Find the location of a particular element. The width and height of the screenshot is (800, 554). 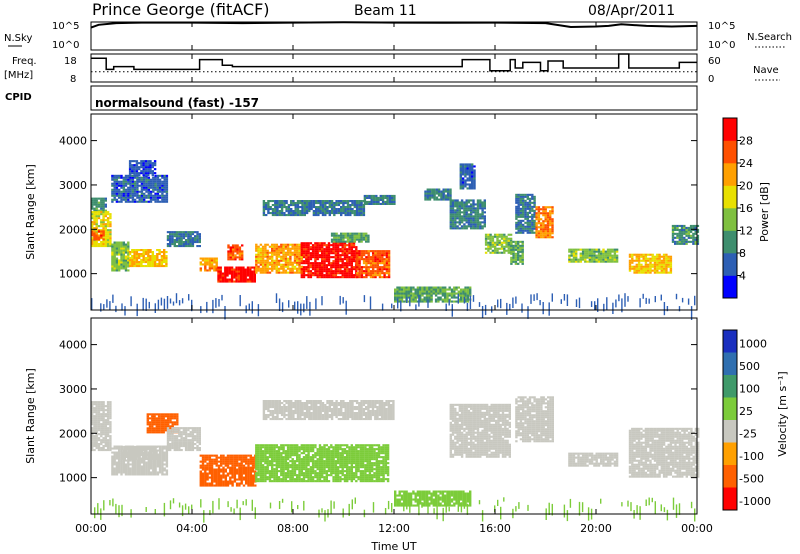

power-colorbar-swatch is located at coordinates (730, 264).